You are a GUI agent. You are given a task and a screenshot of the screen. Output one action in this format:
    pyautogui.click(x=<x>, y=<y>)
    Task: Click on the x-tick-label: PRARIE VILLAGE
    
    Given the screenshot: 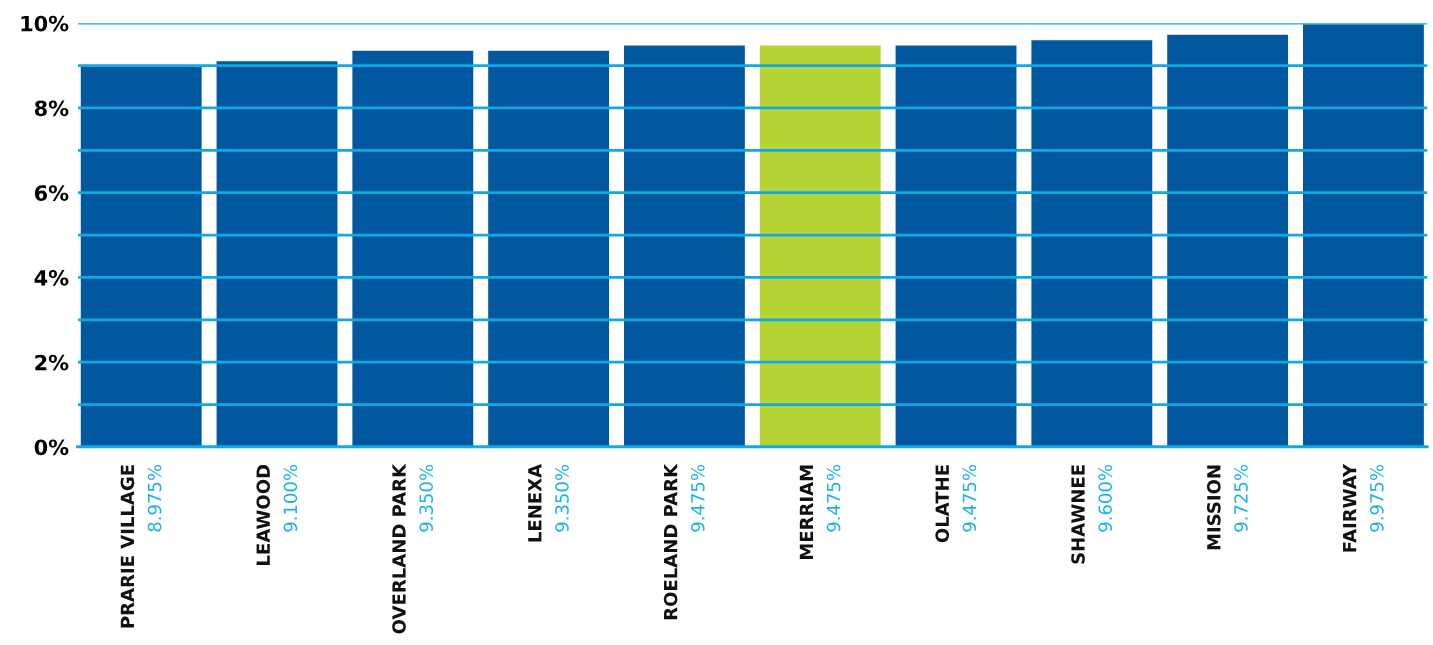 What is the action you would take?
    pyautogui.click(x=127, y=546)
    